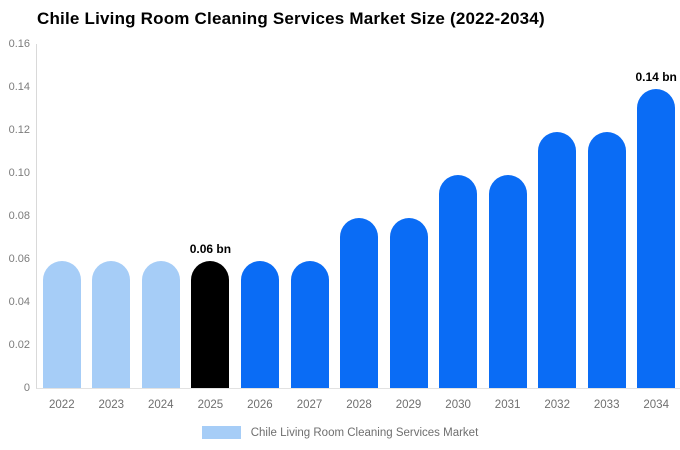  What do you see at coordinates (19, 302) in the screenshot?
I see `y-tick-0.04: 0.04` at bounding box center [19, 302].